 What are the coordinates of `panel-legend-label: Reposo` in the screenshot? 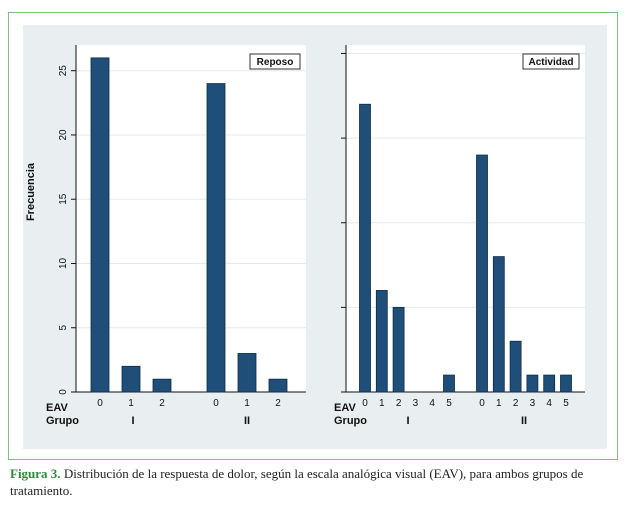 It's located at (275, 62).